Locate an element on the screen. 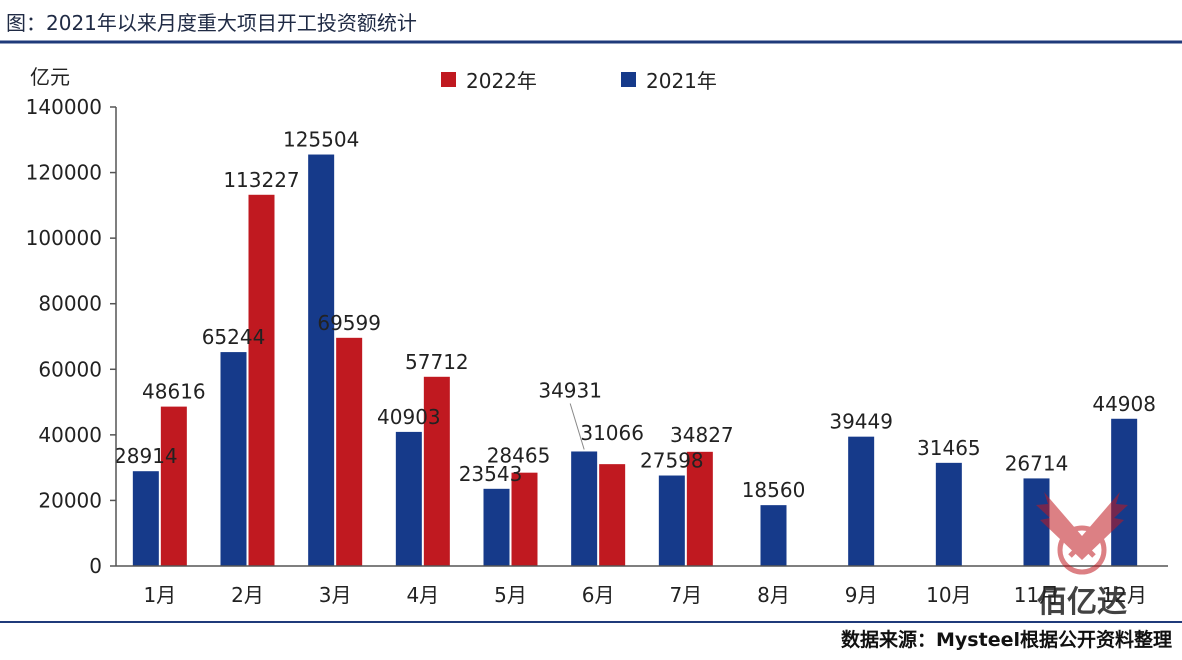 This screenshot has height=660, width=1182. data-label: 34827 is located at coordinates (702, 435).